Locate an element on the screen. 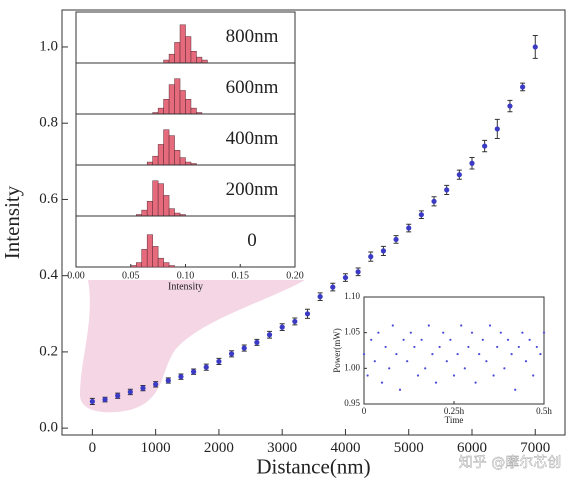 This screenshot has width=581, height=489. x-axis-label: Time is located at coordinates (454, 420).